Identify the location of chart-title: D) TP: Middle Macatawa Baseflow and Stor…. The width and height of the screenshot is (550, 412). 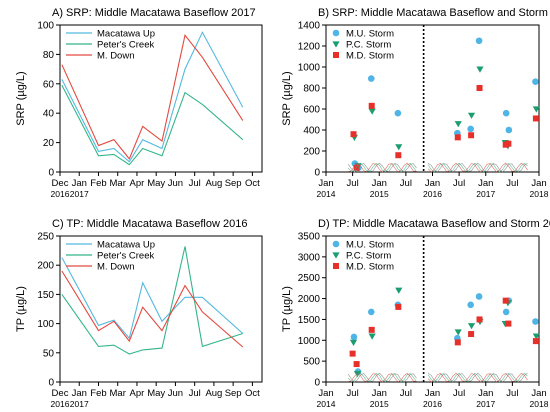
(434, 224).